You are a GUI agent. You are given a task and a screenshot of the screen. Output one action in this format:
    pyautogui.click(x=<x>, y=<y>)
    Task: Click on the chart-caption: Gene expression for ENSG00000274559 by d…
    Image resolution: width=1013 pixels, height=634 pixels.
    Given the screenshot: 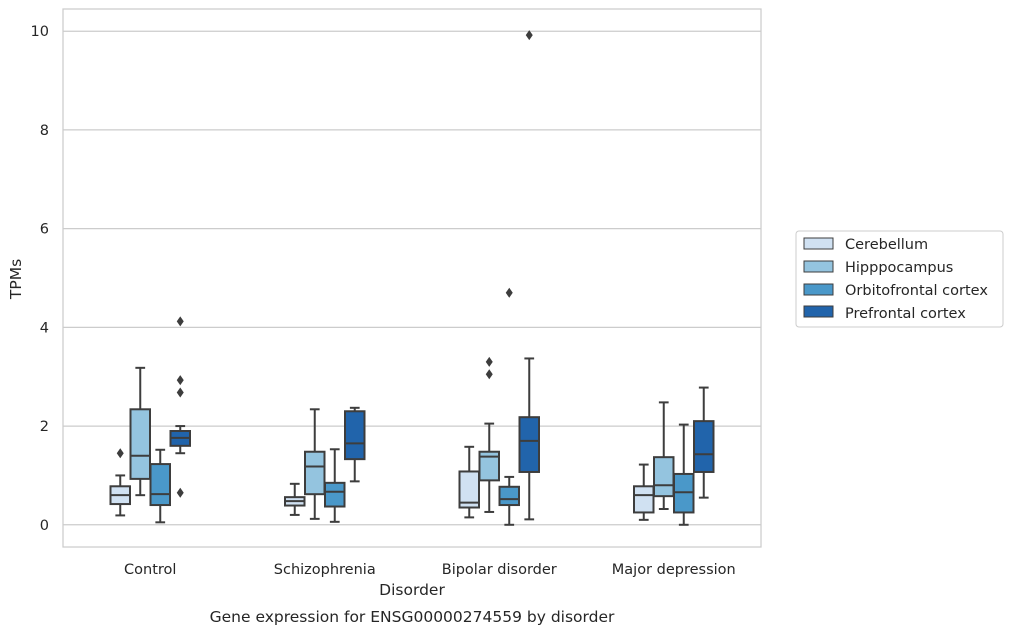 What is the action you would take?
    pyautogui.click(x=412, y=617)
    